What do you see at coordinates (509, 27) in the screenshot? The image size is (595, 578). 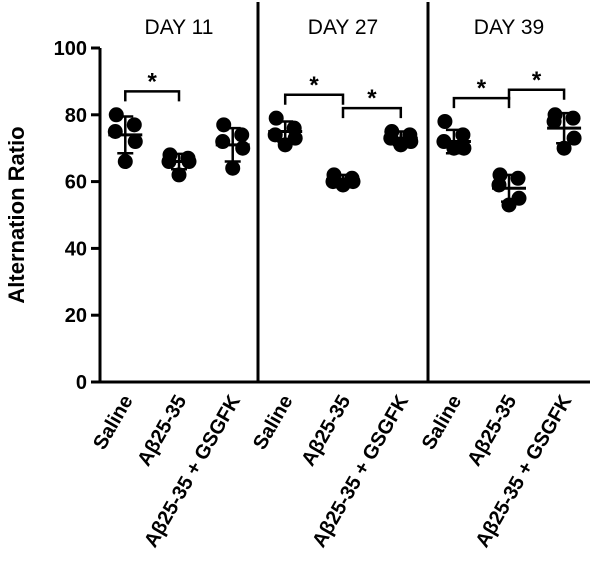 I see `panel-title: DAY 39` at bounding box center [509, 27].